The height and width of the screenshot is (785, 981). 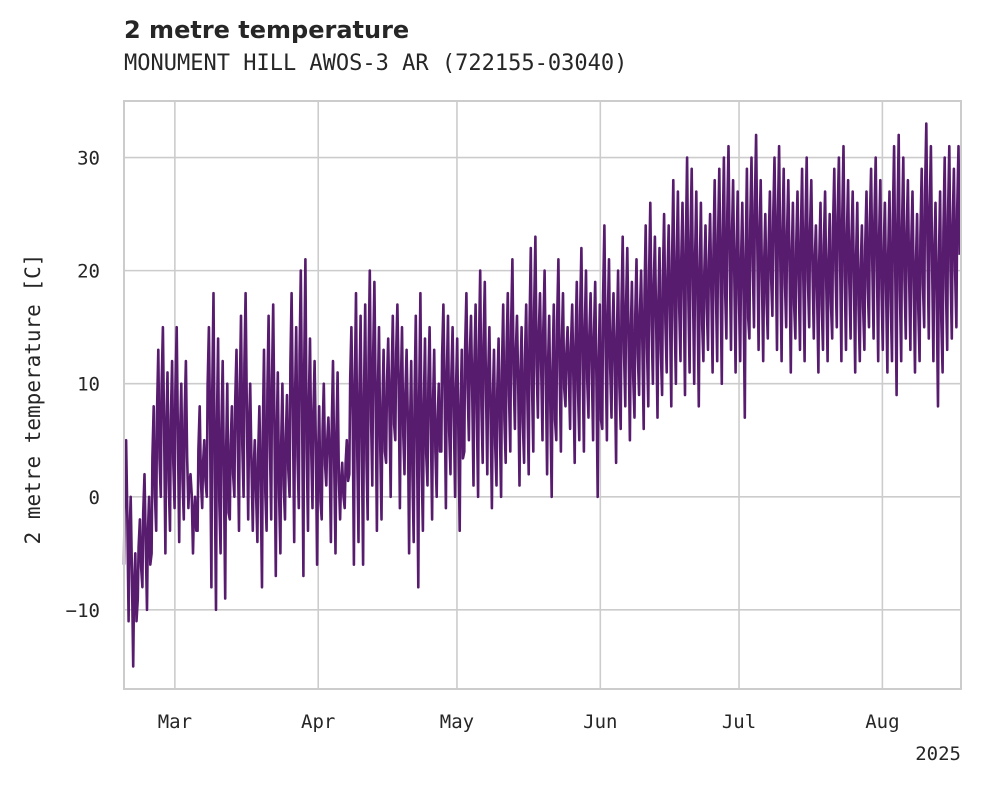 What do you see at coordinates (88, 159) in the screenshot?
I see `y-tick-label: 30` at bounding box center [88, 159].